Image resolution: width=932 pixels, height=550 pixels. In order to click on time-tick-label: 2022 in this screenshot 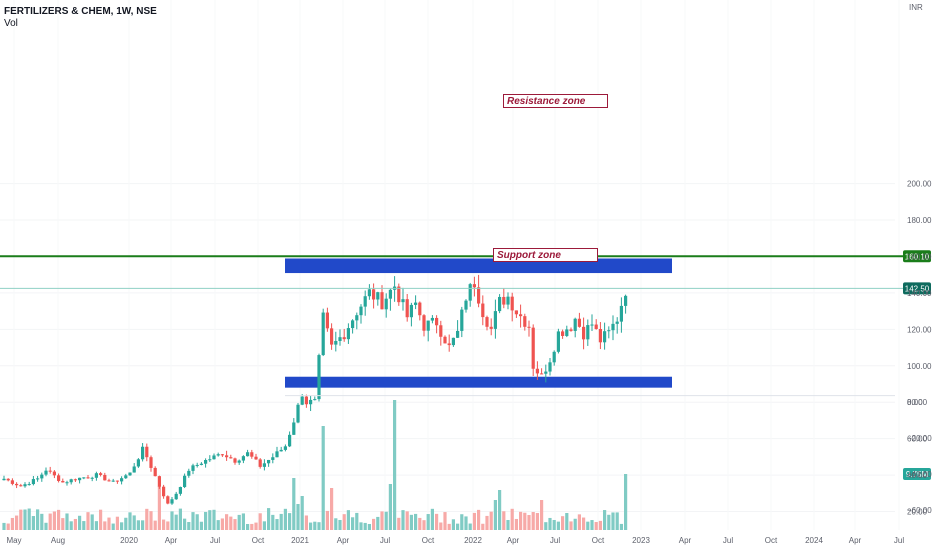, I will do `click(473, 540)`.